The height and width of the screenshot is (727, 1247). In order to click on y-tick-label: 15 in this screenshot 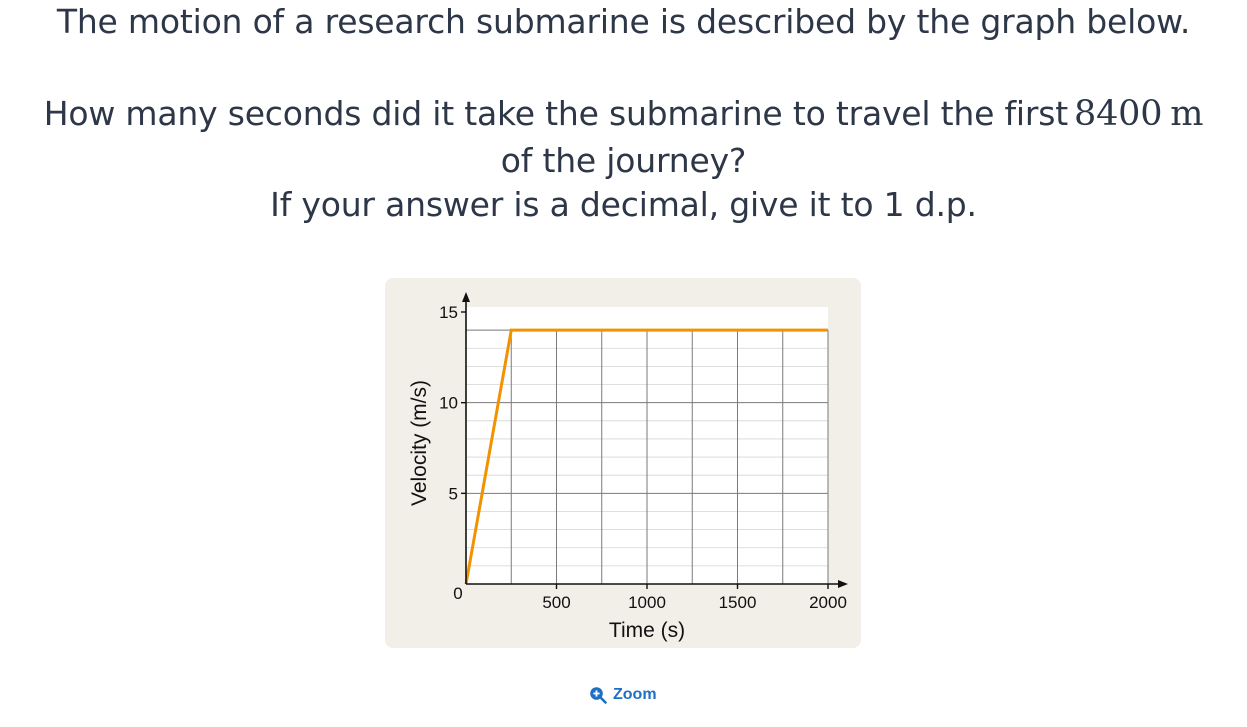, I will do `click(448, 312)`.